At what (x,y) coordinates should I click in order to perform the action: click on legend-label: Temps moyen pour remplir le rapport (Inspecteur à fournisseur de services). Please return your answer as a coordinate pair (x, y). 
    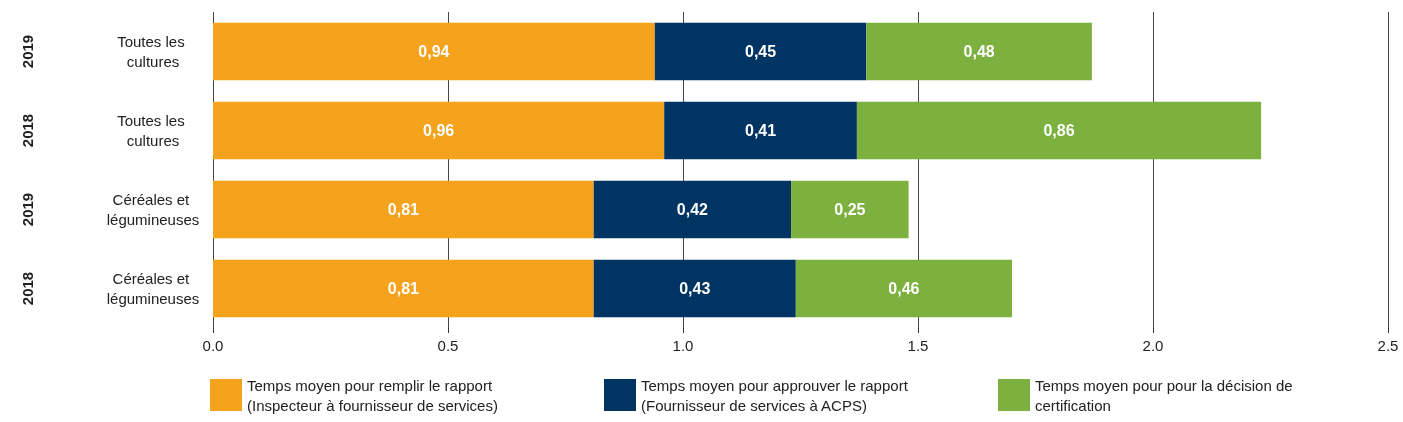
    Looking at the image, I should click on (372, 395).